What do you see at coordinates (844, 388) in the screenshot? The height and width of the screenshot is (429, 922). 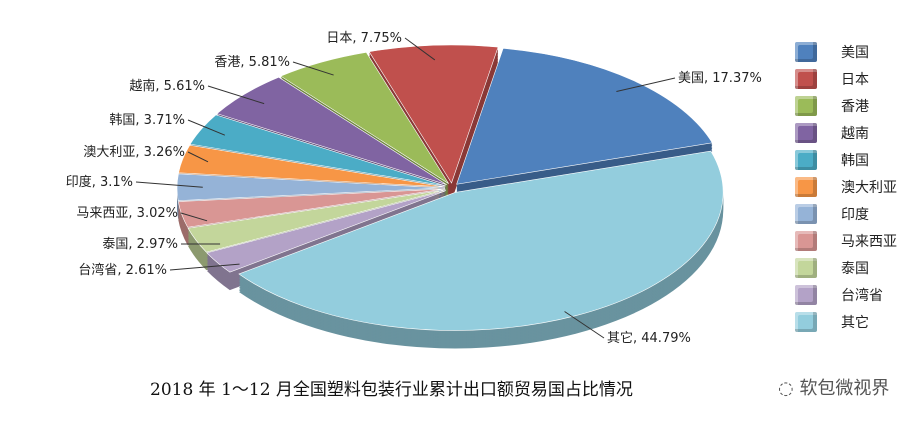 I see `watermark-text: 软包微视界` at bounding box center [844, 388].